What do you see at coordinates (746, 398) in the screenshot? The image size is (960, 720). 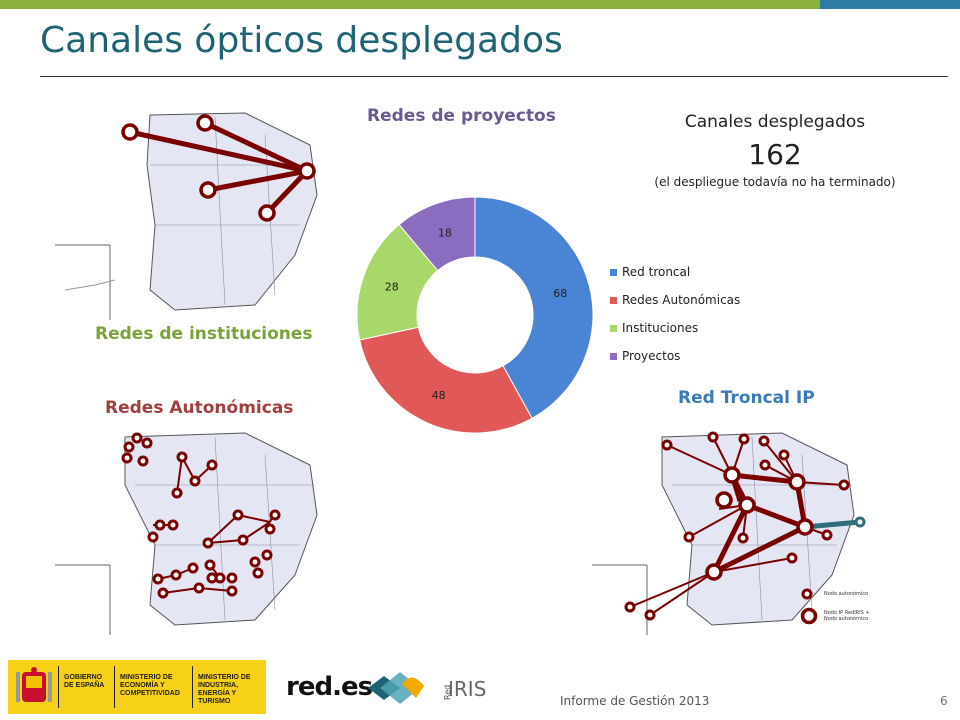 I see `label-troncal: Red Troncal IP` at bounding box center [746, 398].